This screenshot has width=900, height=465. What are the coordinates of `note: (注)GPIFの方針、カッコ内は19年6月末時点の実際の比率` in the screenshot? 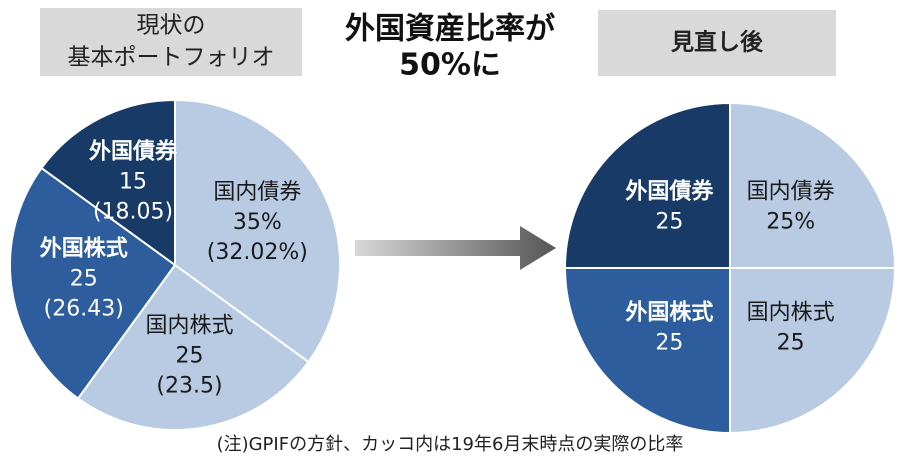 It's located at (450, 444).